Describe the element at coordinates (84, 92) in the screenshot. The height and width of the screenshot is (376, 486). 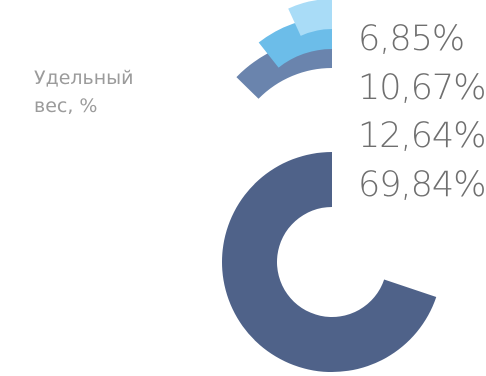
I see `chart-ylabel: Удельный вес, %` at that location.